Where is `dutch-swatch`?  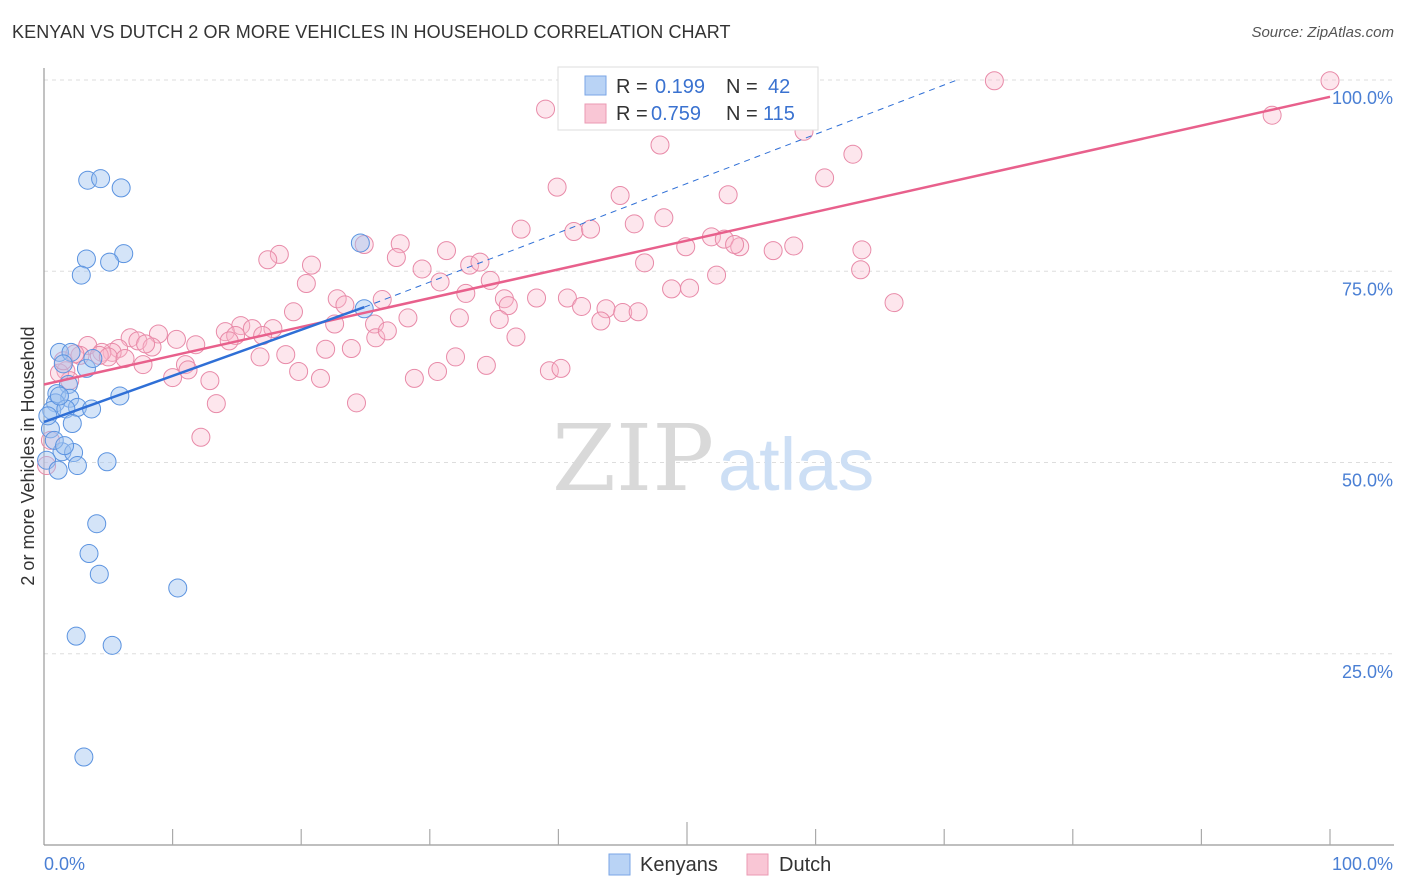 dutch-swatch is located at coordinates (595, 113).